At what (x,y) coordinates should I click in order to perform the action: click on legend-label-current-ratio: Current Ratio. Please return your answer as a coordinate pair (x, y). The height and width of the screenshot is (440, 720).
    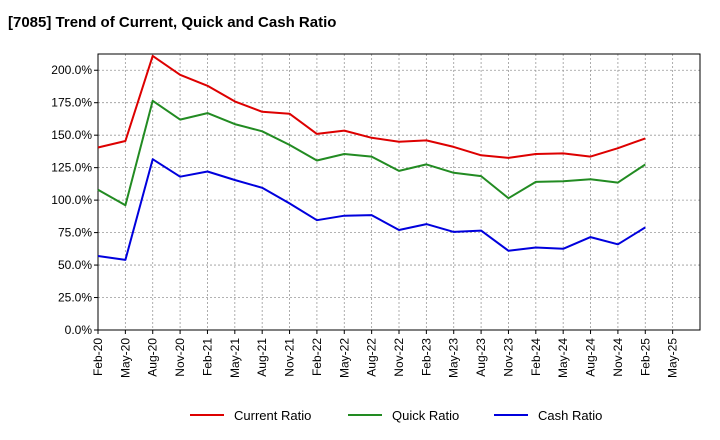
    Looking at the image, I should click on (272, 415).